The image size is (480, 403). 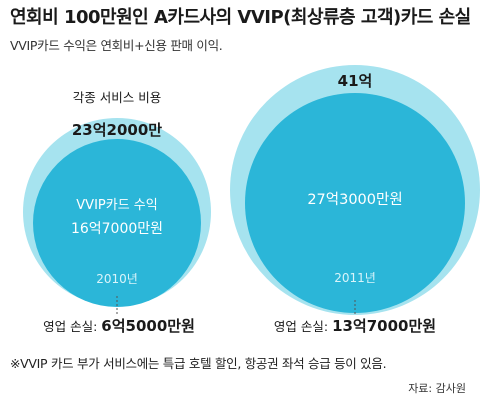 What do you see at coordinates (117, 229) in the screenshot?
I see `revenue-value-2010: 16억7000만원` at bounding box center [117, 229].